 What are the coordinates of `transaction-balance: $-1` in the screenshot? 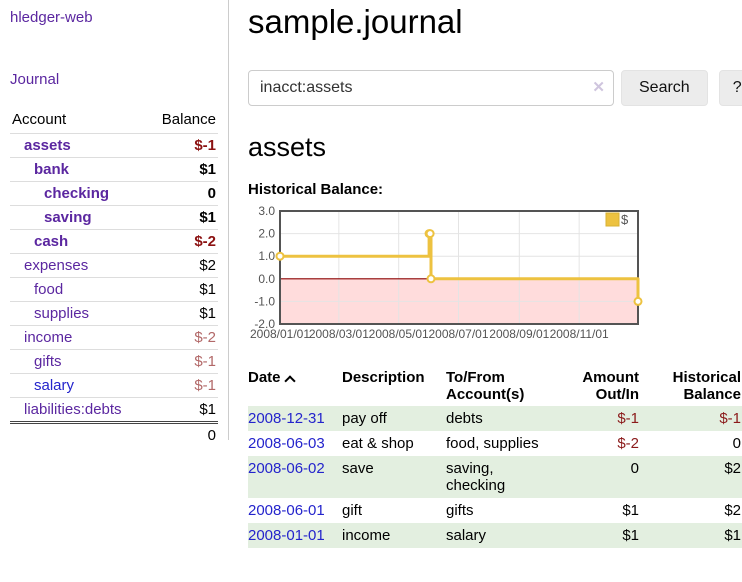 It's located at (730, 418).